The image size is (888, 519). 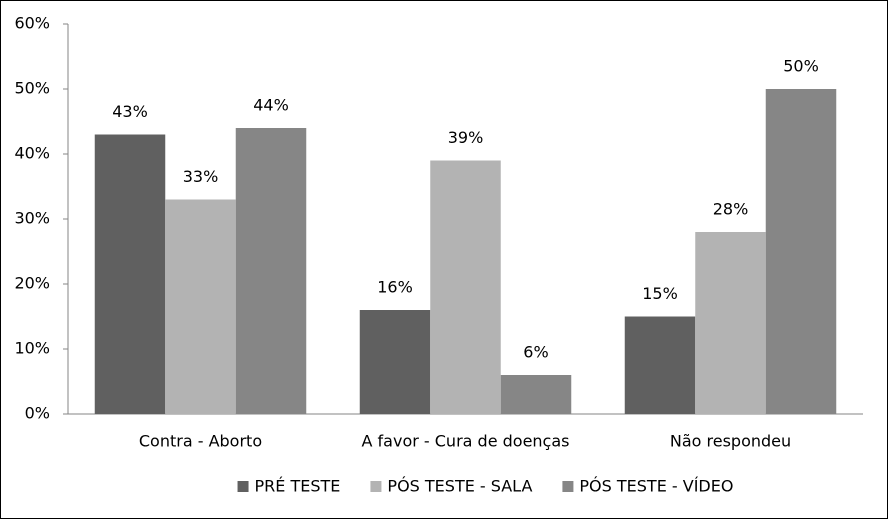 What do you see at coordinates (459, 486) in the screenshot?
I see `legend-label: PÓS TESTE - SALA` at bounding box center [459, 486].